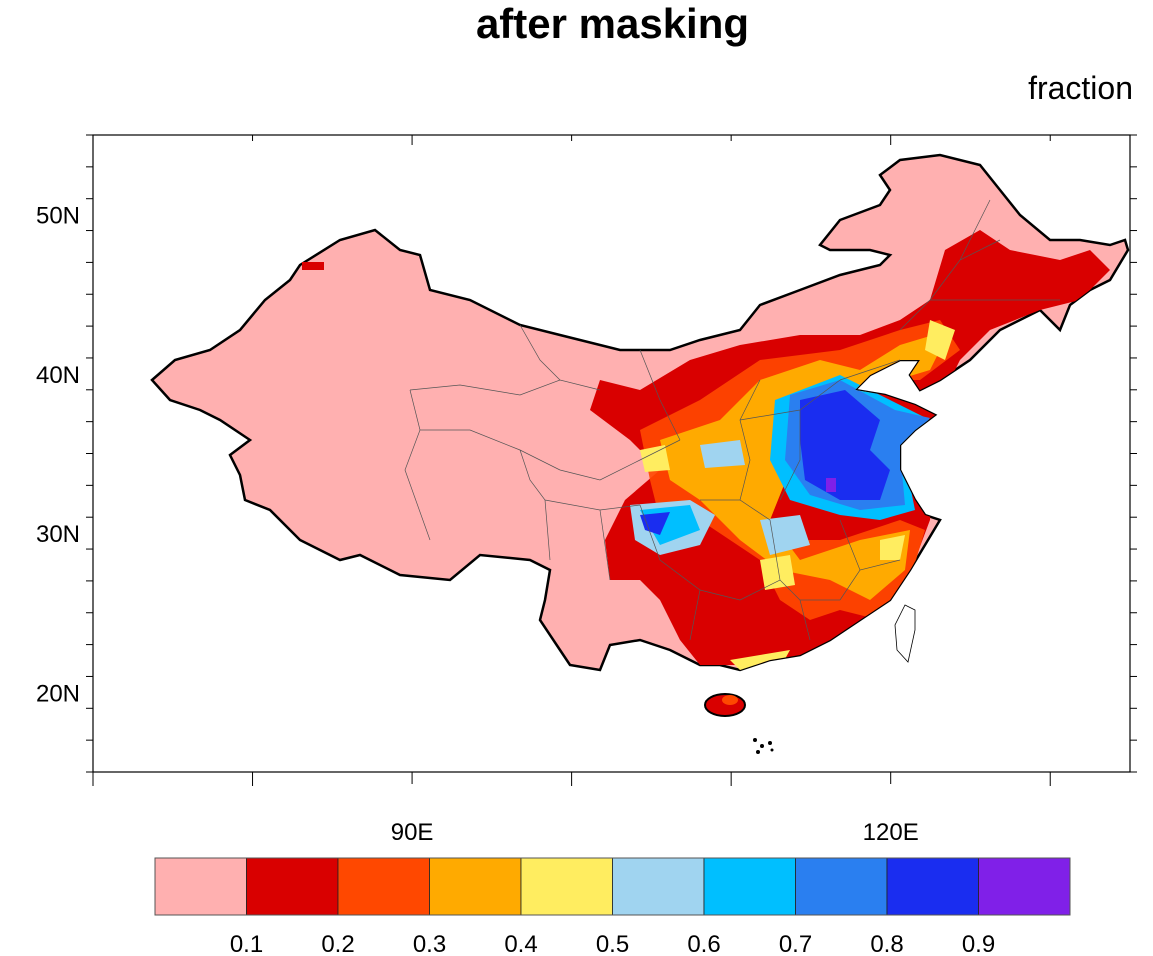 The width and height of the screenshot is (1153, 956). What do you see at coordinates (978, 943) in the screenshot?
I see `colorbar-label: 0.9` at bounding box center [978, 943].